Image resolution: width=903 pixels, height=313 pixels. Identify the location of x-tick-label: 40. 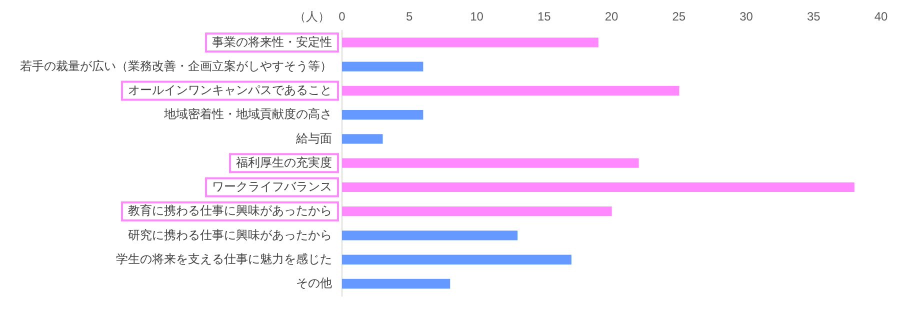
(881, 17).